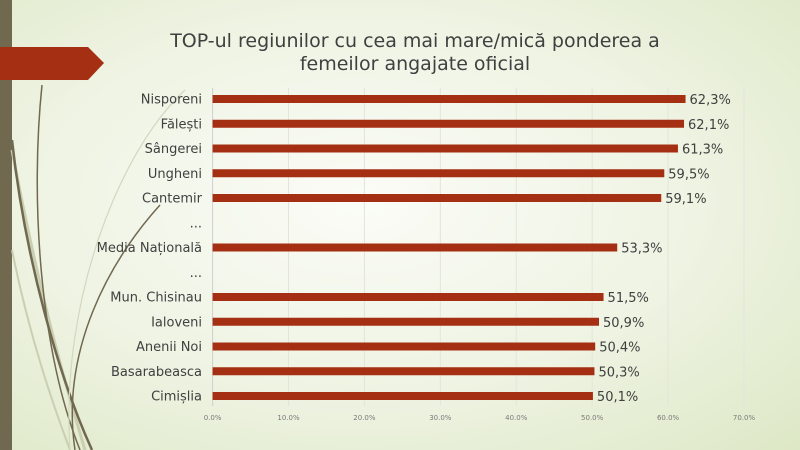 The image size is (800, 450). I want to click on data-label: 62,3%, so click(710, 100).